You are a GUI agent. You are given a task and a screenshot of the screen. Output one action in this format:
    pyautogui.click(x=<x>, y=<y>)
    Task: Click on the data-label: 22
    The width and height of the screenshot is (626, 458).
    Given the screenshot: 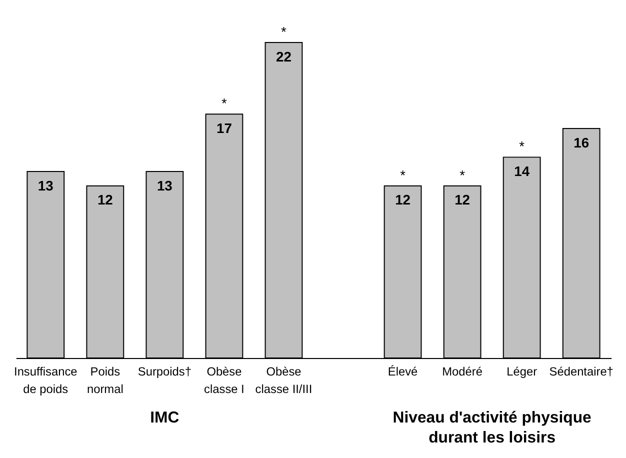 What is the action you would take?
    pyautogui.click(x=284, y=56)
    